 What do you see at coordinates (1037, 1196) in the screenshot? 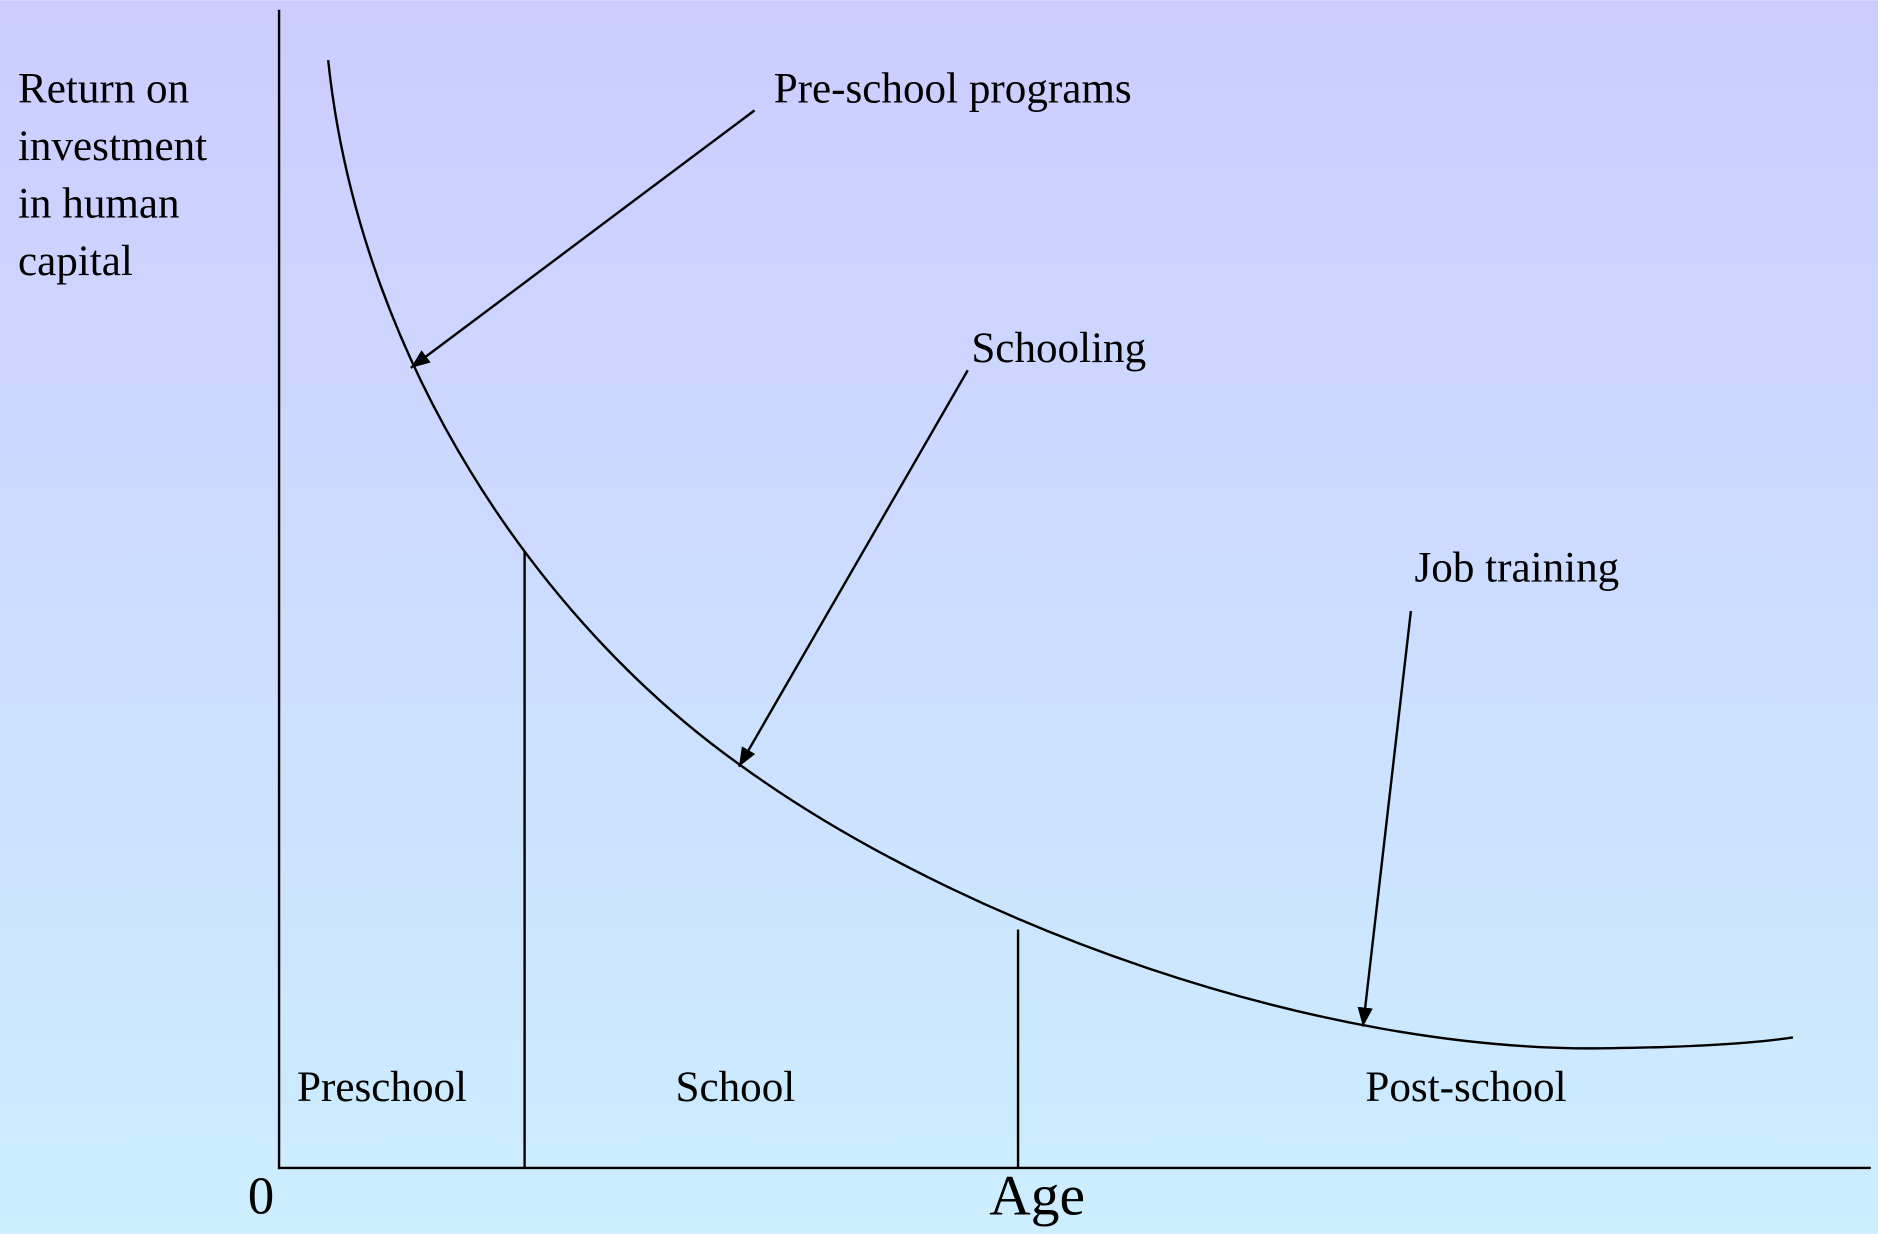
I see `x-axis-label: Age` at bounding box center [1037, 1196].